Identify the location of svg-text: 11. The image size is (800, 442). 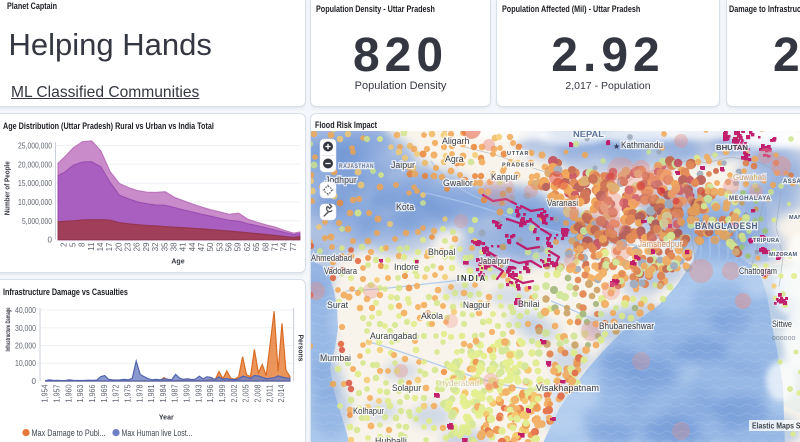
(91, 246).